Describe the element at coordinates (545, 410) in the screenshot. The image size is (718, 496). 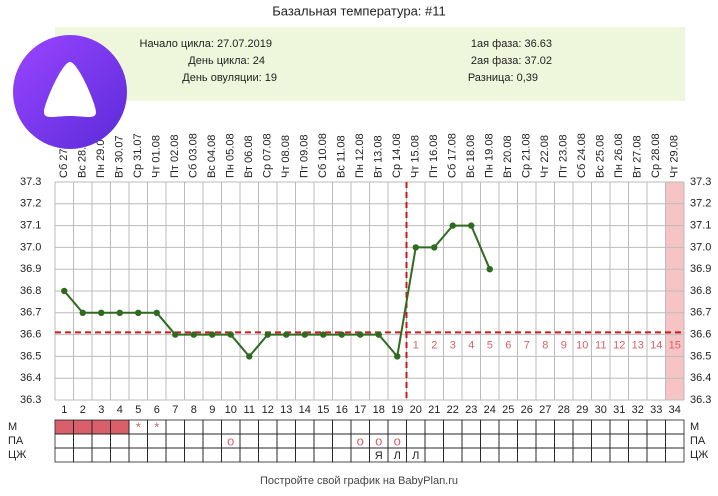
I see `x-tick-label: 27` at that location.